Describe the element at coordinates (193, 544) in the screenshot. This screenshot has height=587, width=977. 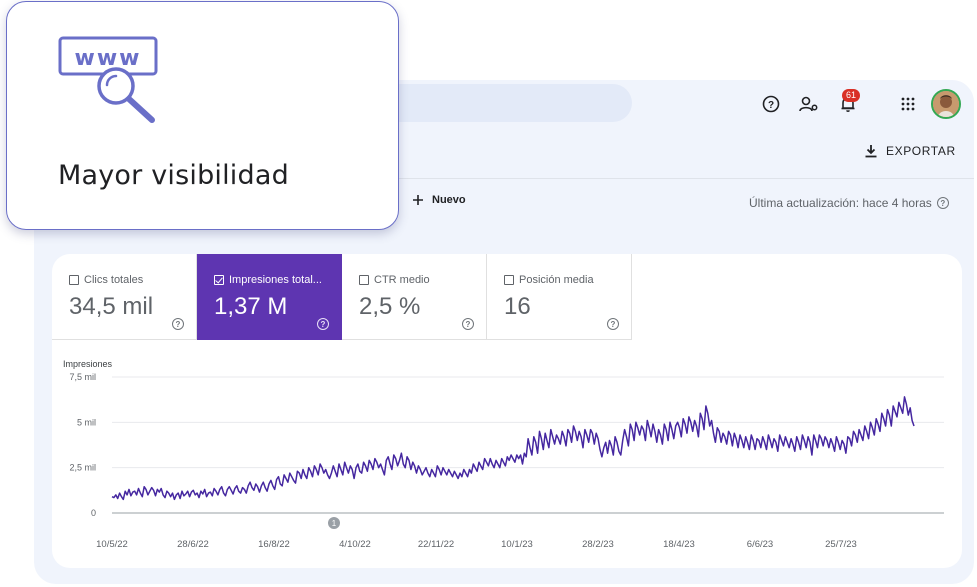
I see `x-tick-label: 28/6/22` at that location.